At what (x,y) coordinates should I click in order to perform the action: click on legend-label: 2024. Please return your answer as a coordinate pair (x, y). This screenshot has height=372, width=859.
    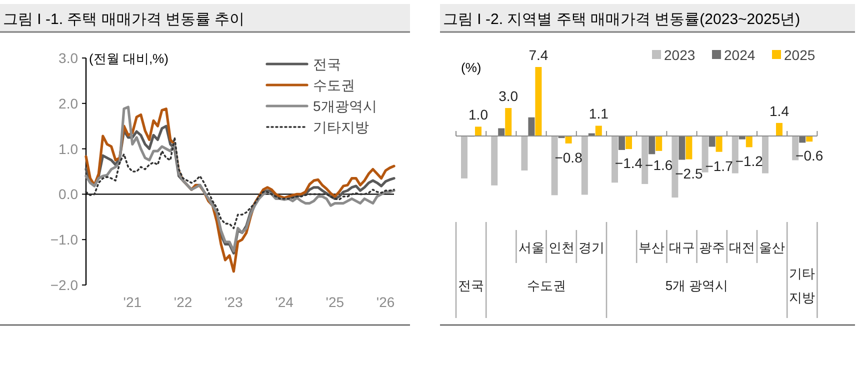
    Looking at the image, I should click on (740, 55).